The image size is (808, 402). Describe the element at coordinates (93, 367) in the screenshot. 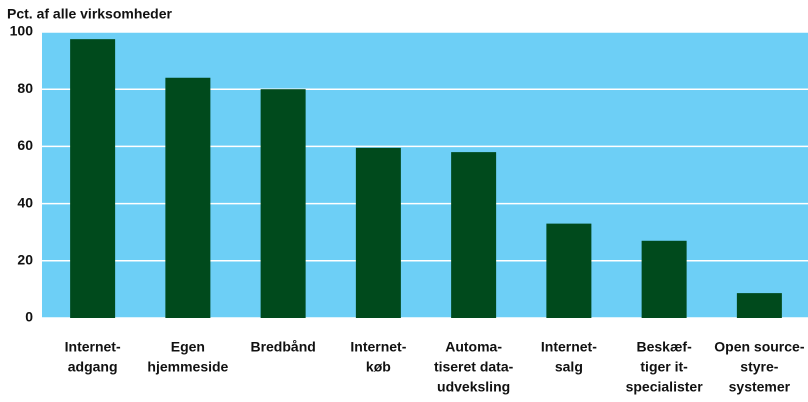

I see `x-tick-label: adgang` at that location.